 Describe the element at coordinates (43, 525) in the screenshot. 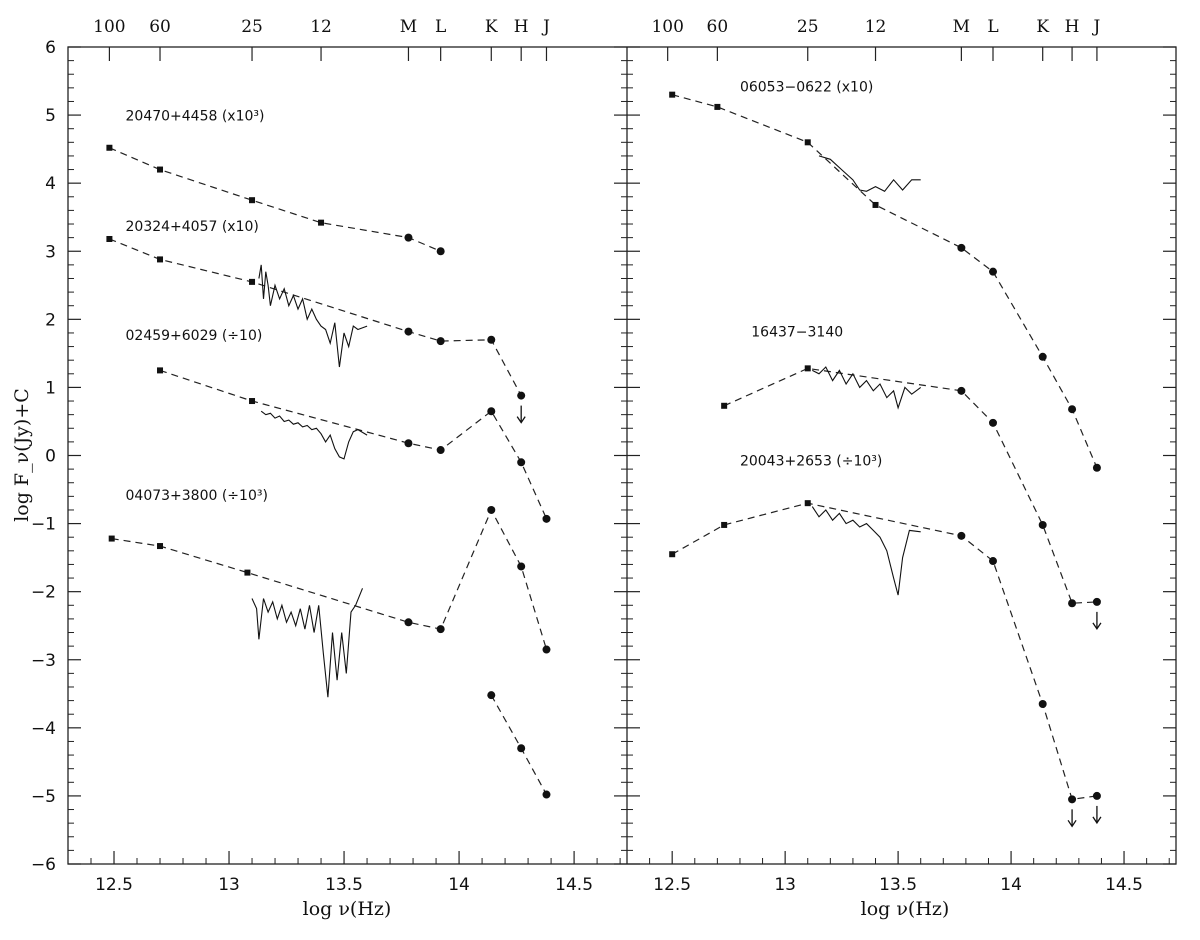

I see `y-tick-label: −1` at that location.